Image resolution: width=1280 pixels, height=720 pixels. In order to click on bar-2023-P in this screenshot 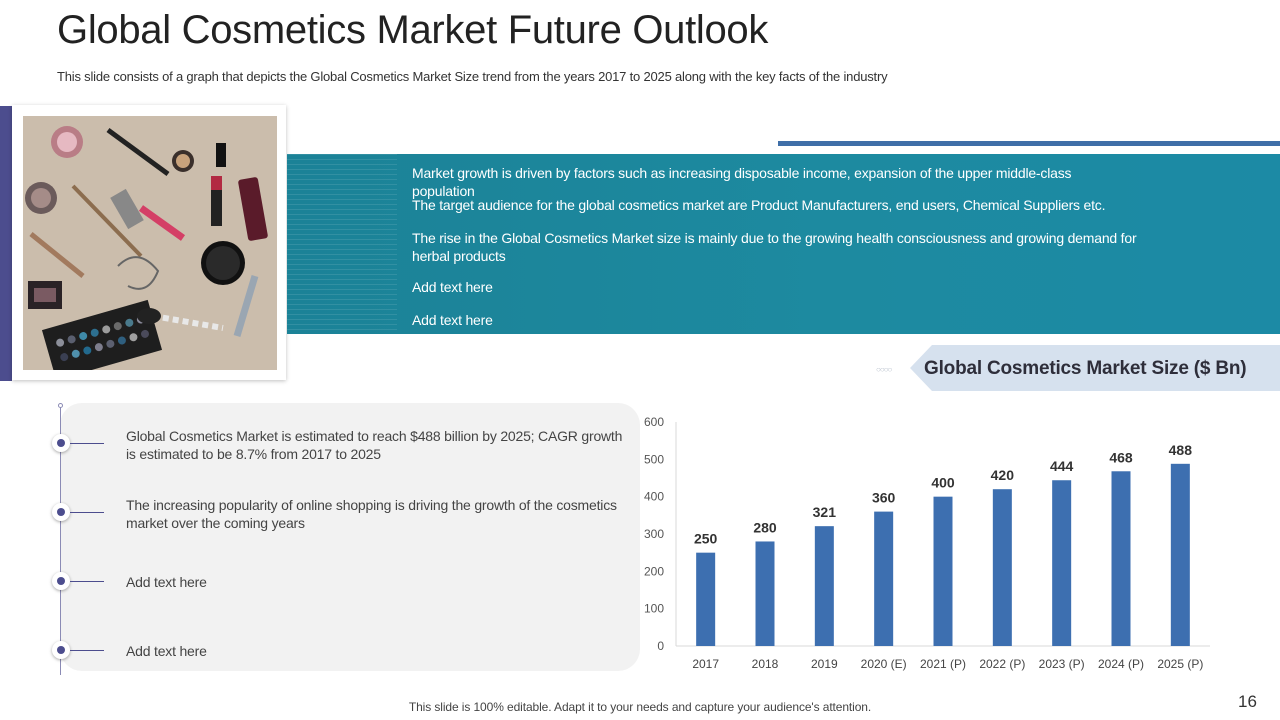, I will do `click(1062, 563)`.